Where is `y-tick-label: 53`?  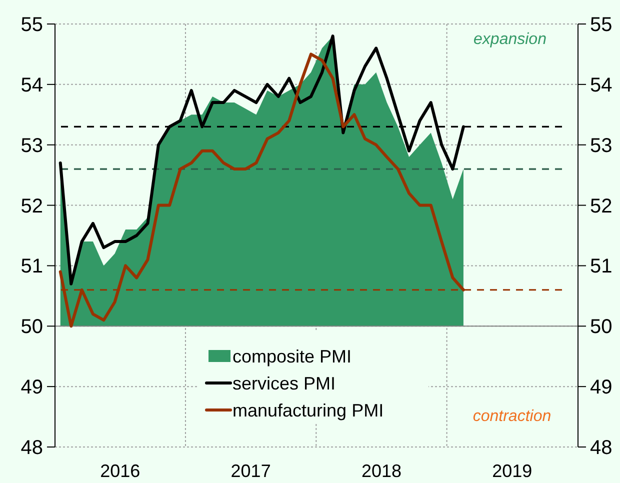 y-tick-label: 53 is located at coordinates (31, 145).